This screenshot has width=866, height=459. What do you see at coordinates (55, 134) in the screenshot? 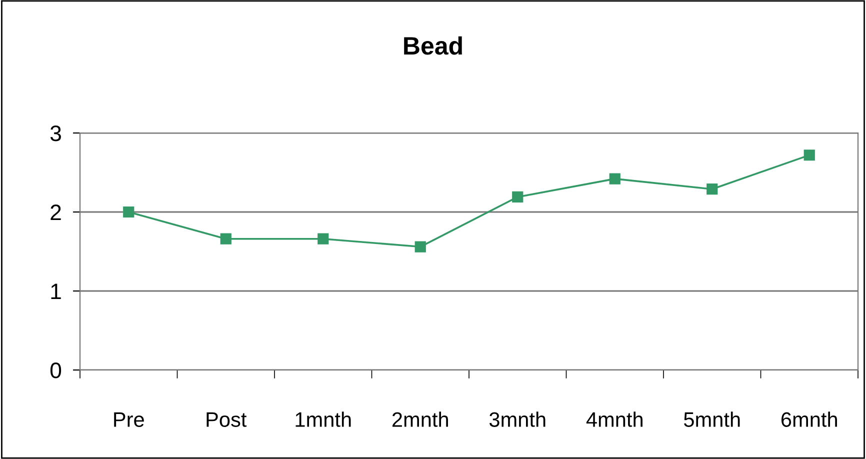
I see `y-tick-label: 3` at bounding box center [55, 134].